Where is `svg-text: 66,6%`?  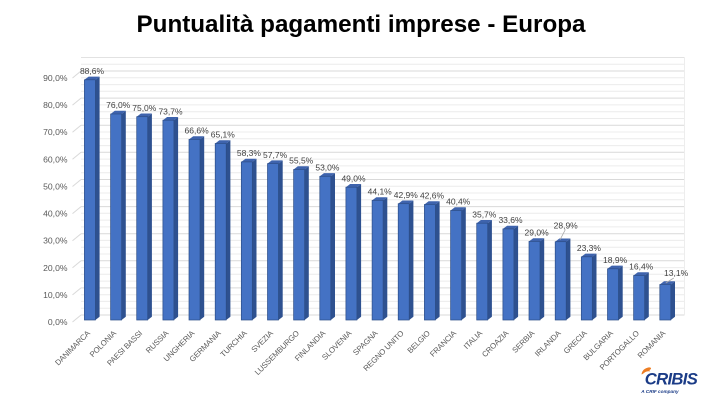
svg-text: 66,6% is located at coordinates (197, 131).